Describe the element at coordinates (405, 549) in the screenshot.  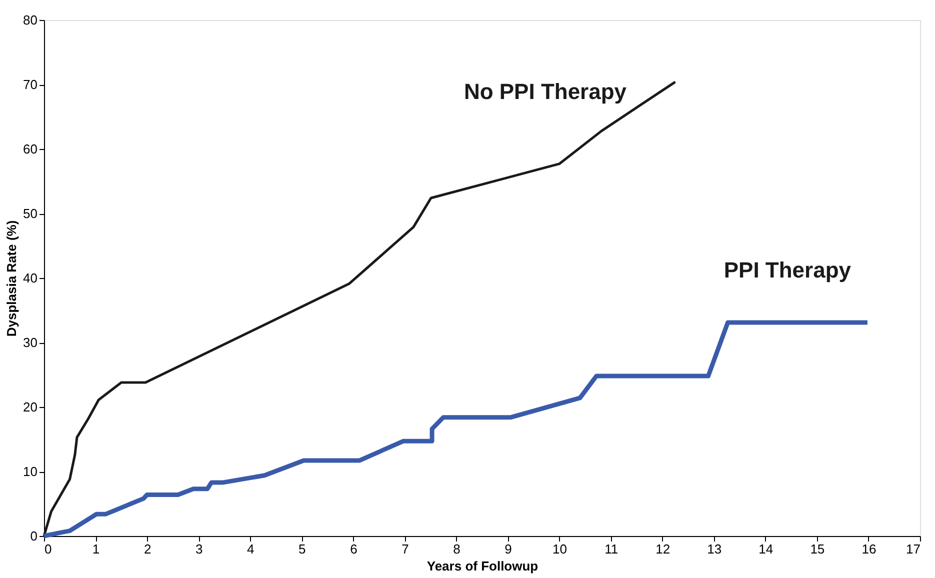
I see `x-tick-label: 7` at that location.